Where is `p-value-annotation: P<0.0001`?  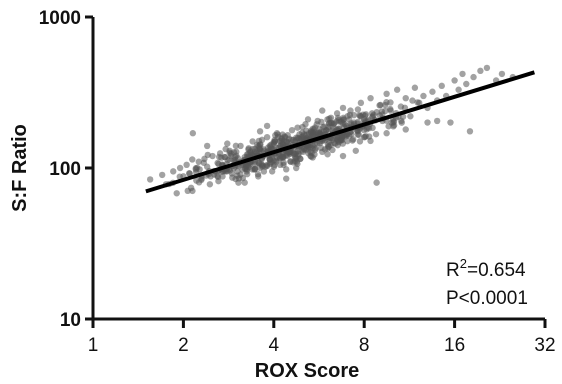
p-value-annotation: P<0.0001 is located at coordinates (487, 298).